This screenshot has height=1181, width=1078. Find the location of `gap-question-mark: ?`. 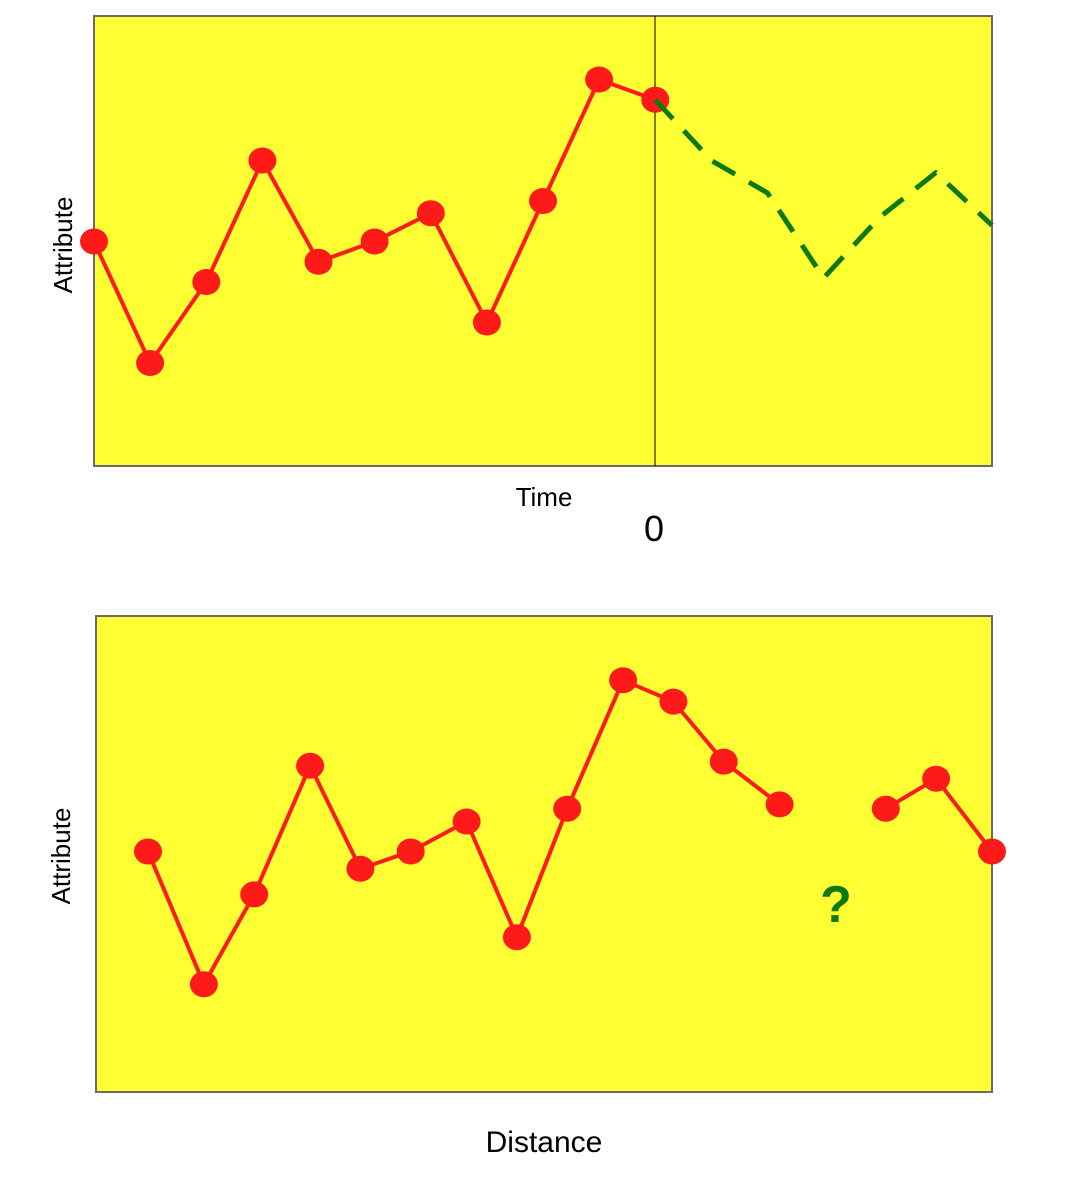

gap-question-mark: ? is located at coordinates (836, 905).